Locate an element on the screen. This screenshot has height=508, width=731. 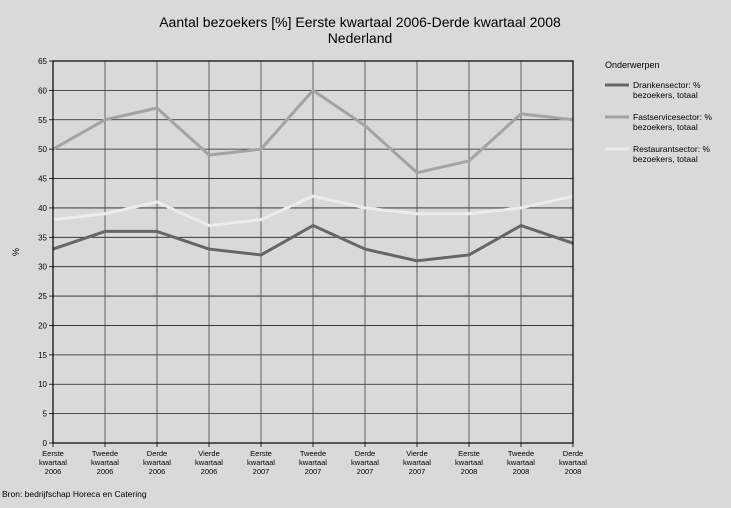
y-tick-label: 15 is located at coordinates (42, 355).